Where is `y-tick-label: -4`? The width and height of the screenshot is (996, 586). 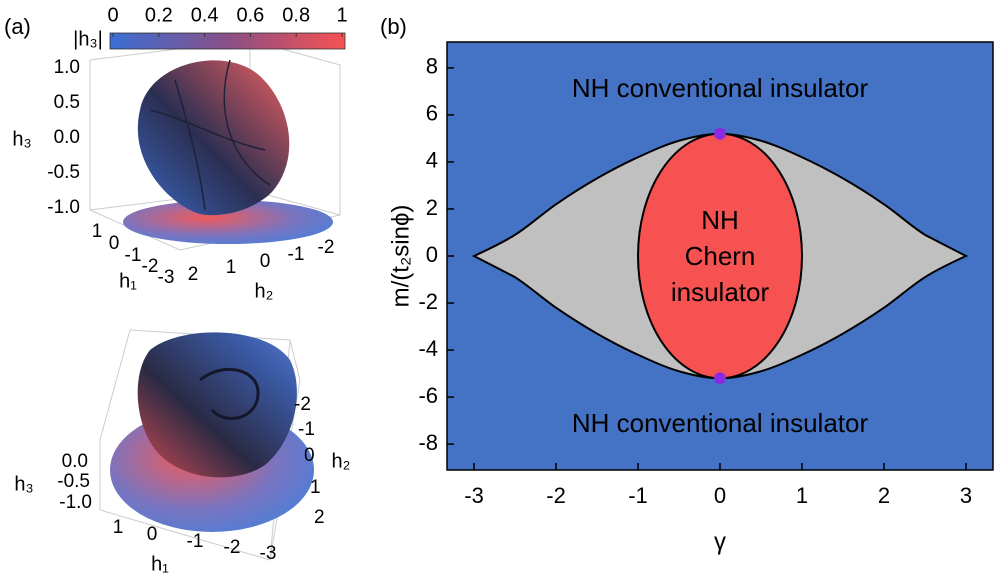 y-tick-label: -4 is located at coordinates (428, 348).